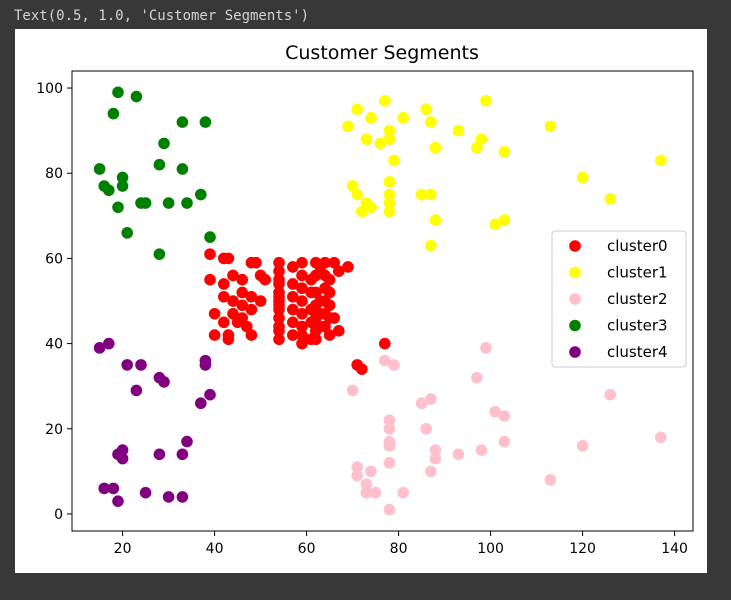 This screenshot has width=731, height=600. I want to click on legend-label: cluster1, so click(637, 273).